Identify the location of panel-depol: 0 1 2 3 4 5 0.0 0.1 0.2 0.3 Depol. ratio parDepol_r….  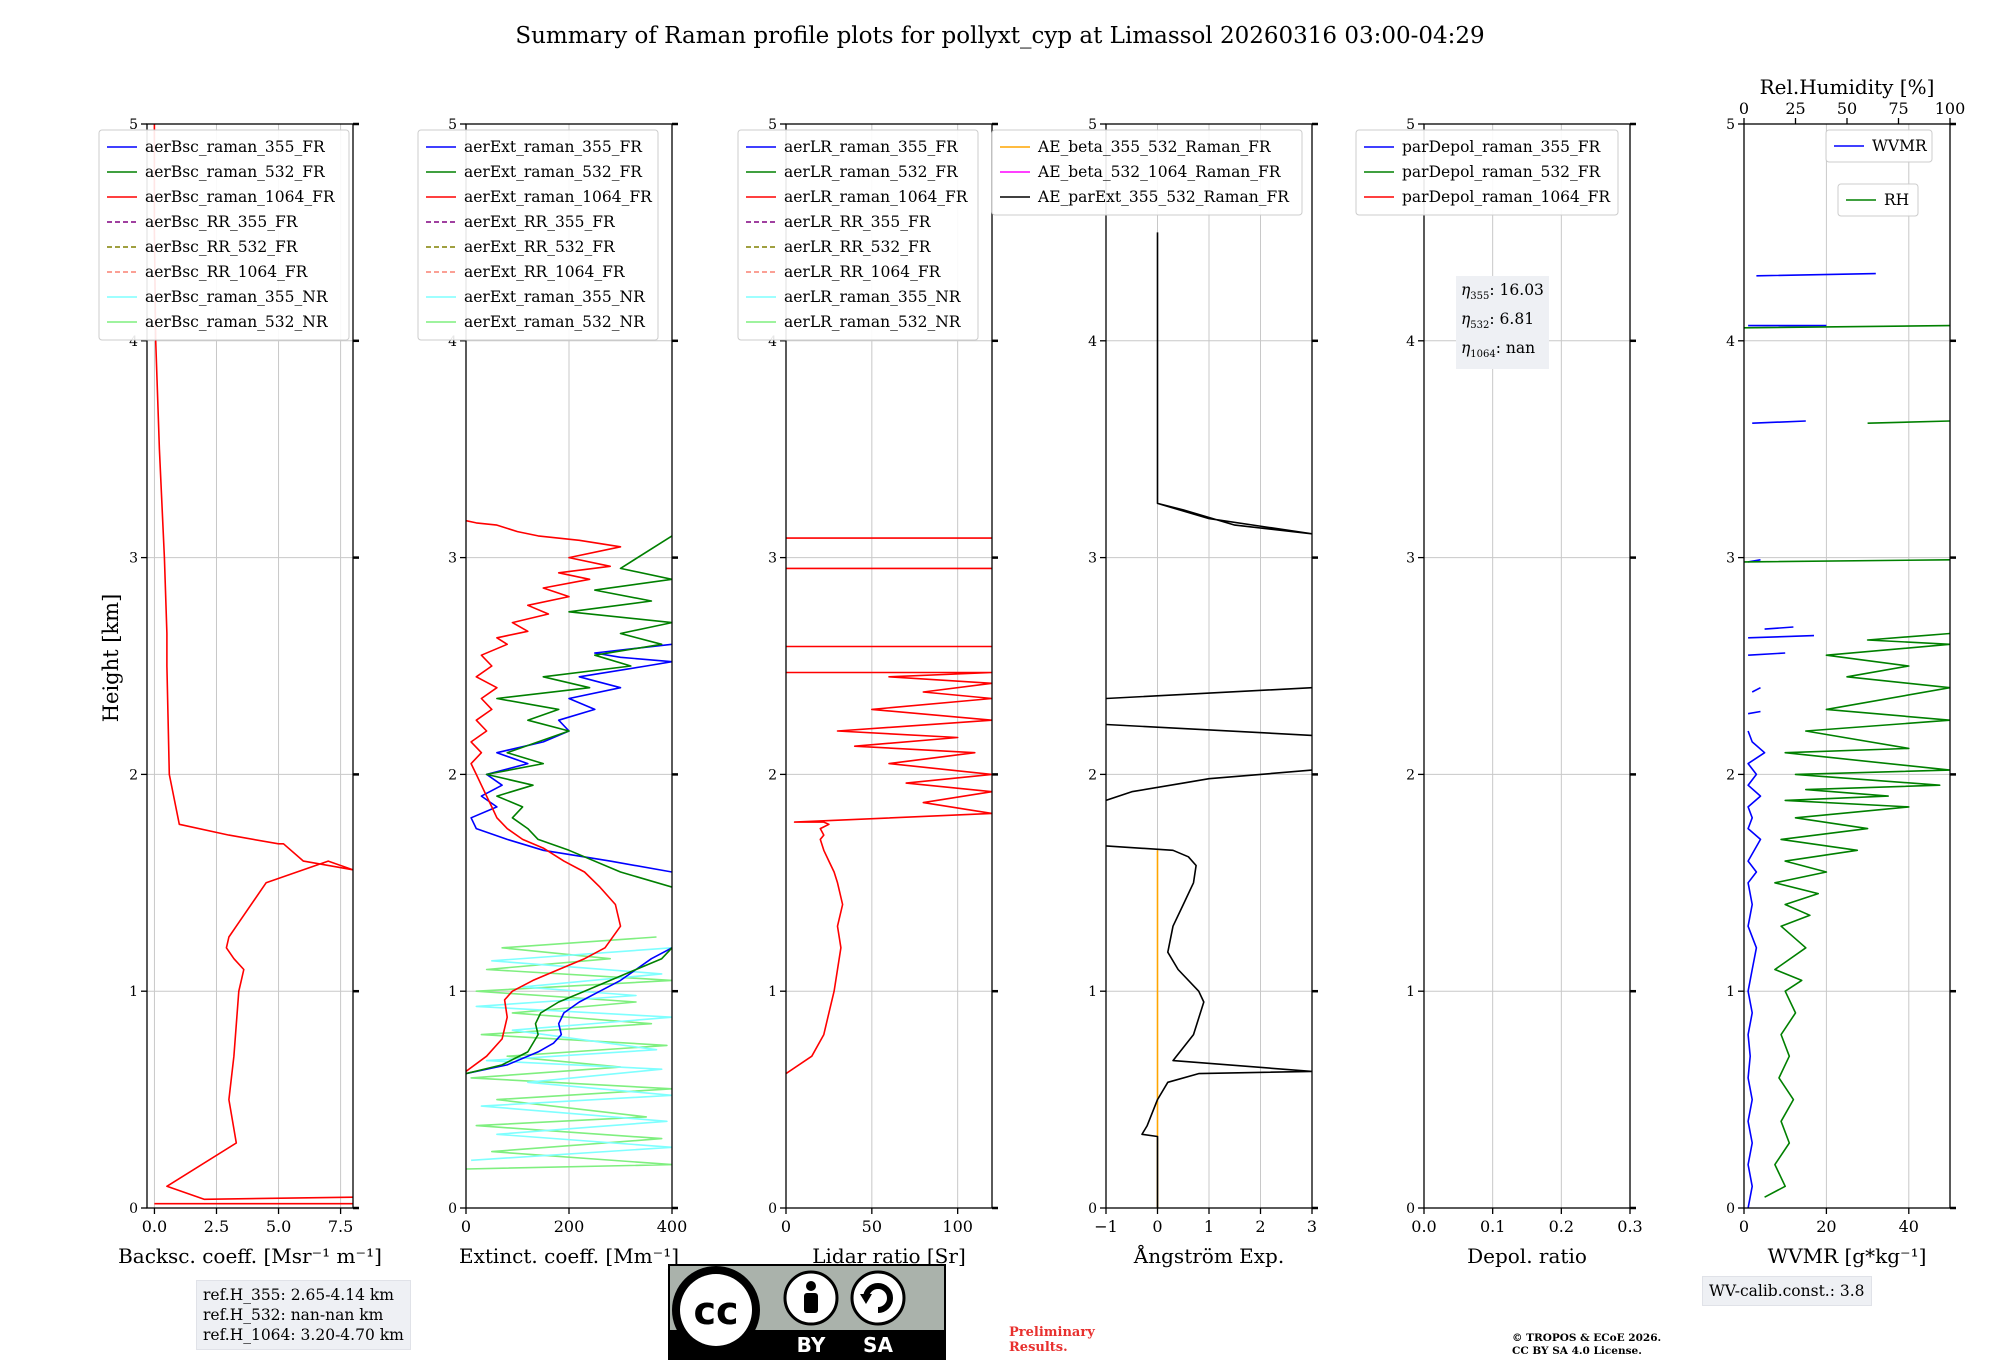
(1499, 692).